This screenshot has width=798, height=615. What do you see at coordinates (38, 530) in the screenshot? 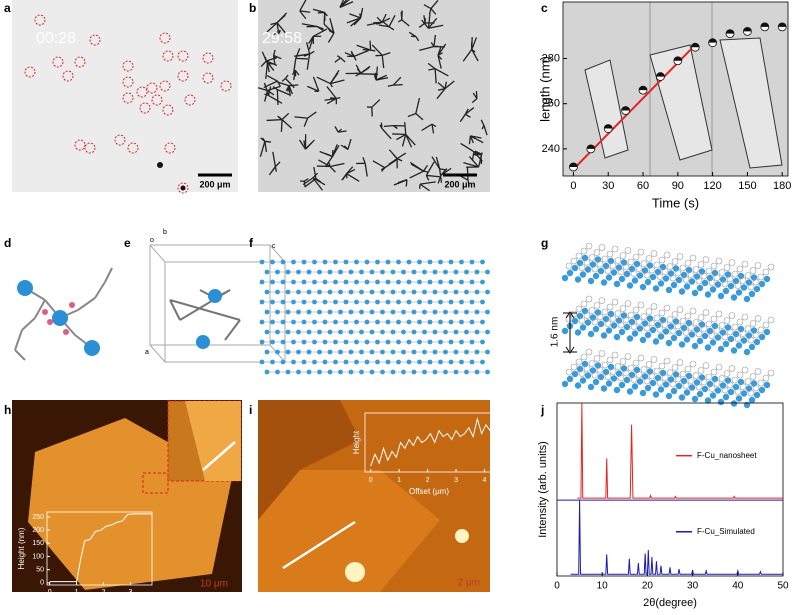
I see `y-tick-label: 200` at bounding box center [38, 530].